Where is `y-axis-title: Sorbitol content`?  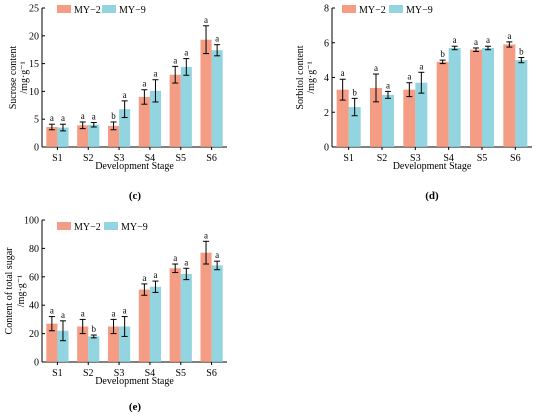 y-axis-title: Sorbitol content is located at coordinates (300, 77).